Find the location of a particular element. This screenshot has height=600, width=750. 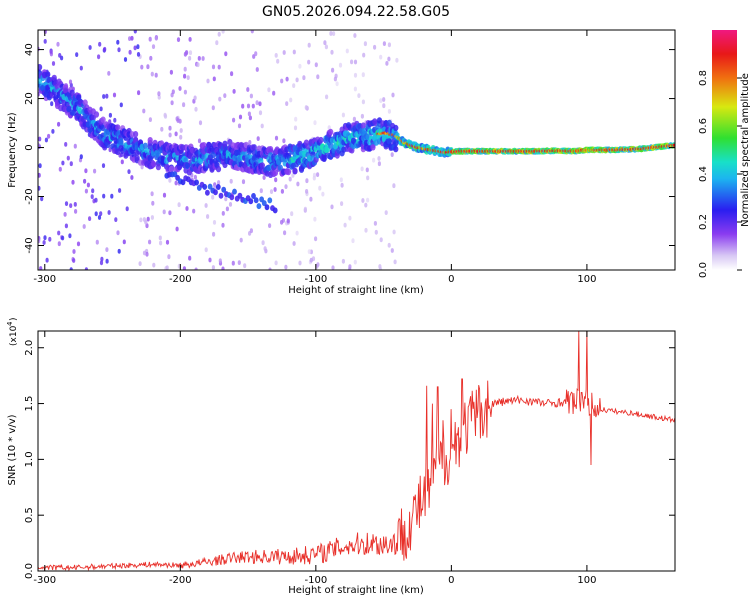

spectrogram-y-label: Frequency (Hz) is located at coordinates (12, 150).